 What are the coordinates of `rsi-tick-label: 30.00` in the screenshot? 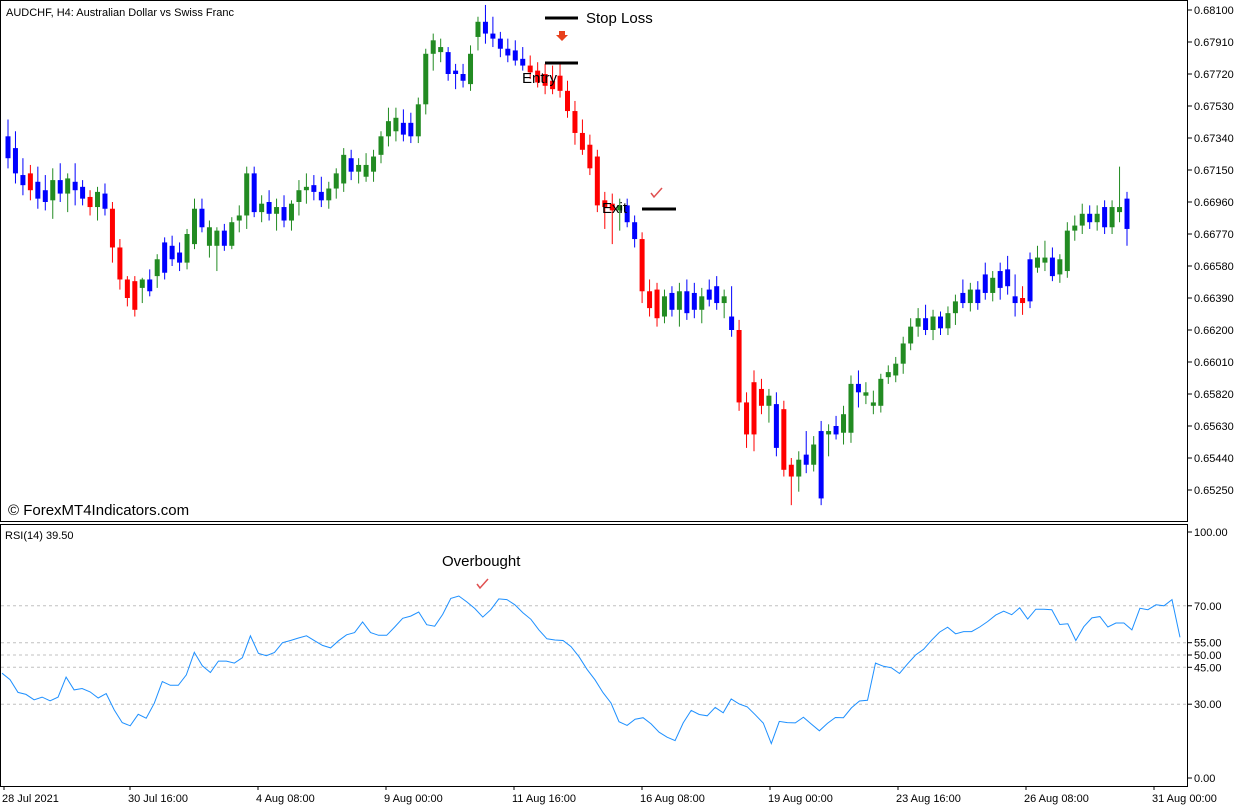 It's located at (1208, 705).